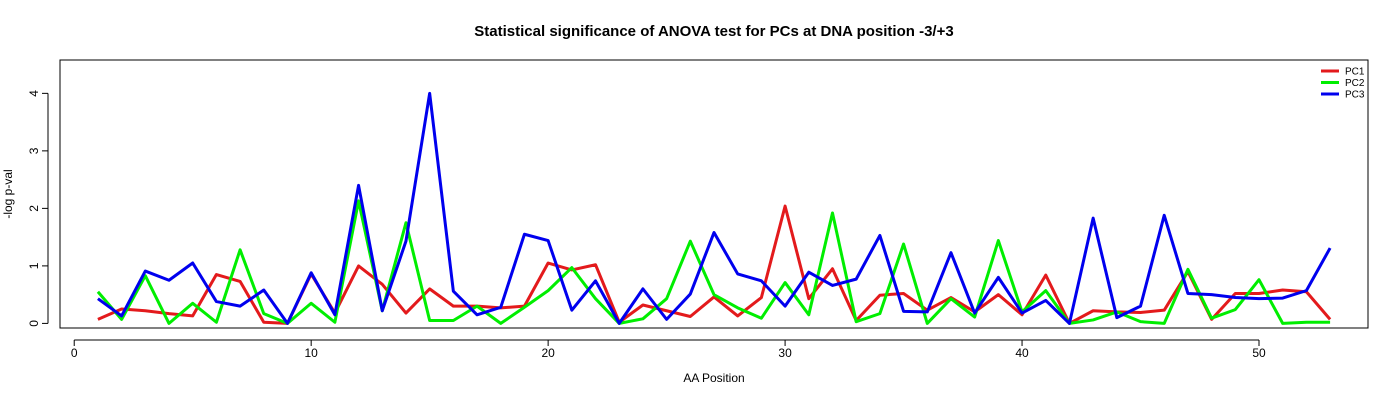 The height and width of the screenshot is (400, 1400). I want to click on x-axis-label: AA Position, so click(713, 378).